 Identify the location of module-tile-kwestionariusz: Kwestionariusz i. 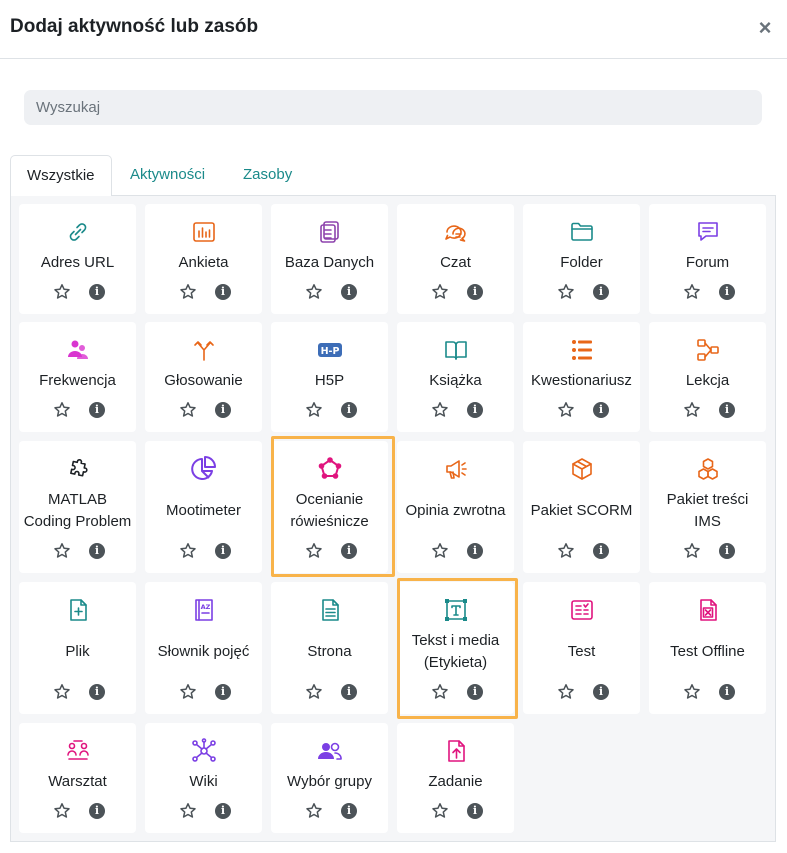
(581, 377).